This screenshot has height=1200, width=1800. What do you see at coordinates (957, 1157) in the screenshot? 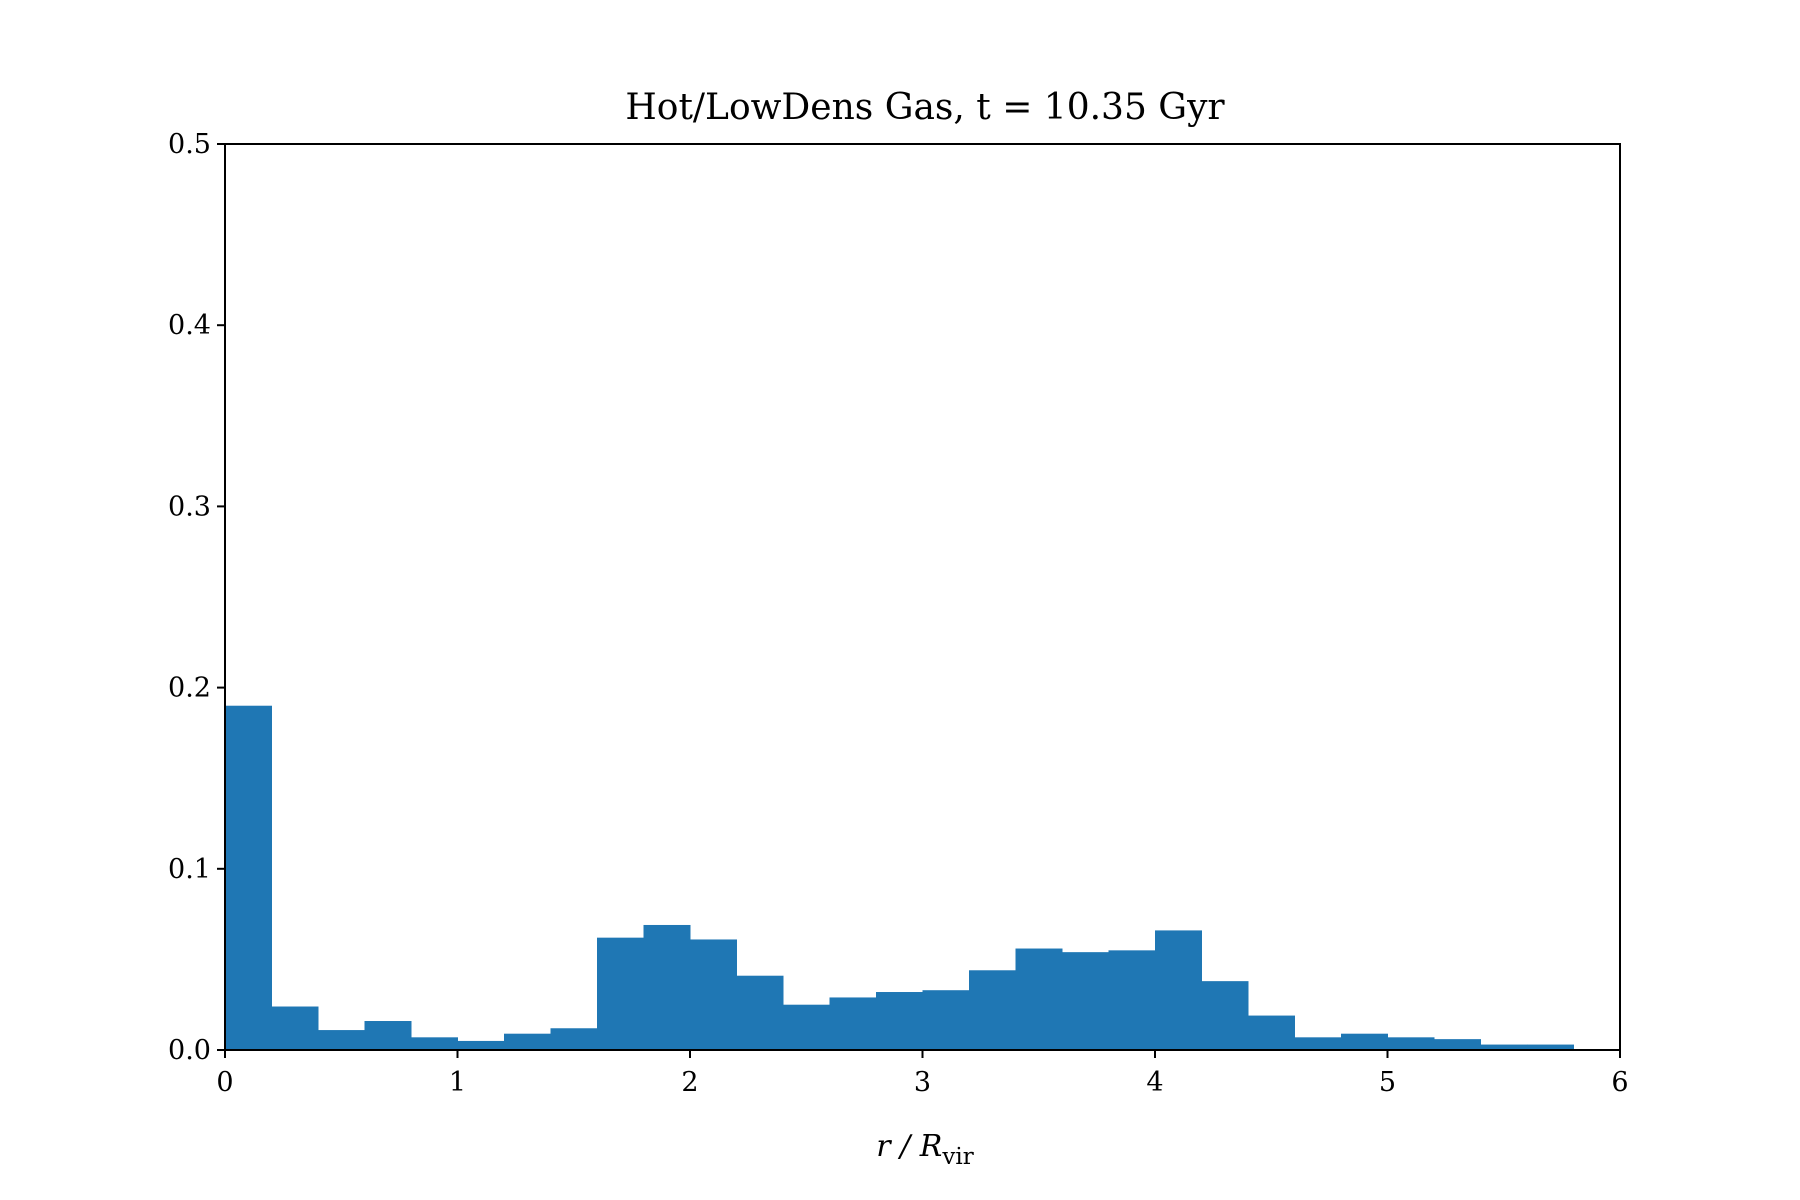
I see `x-axis-label-subscript: vir` at bounding box center [957, 1157].